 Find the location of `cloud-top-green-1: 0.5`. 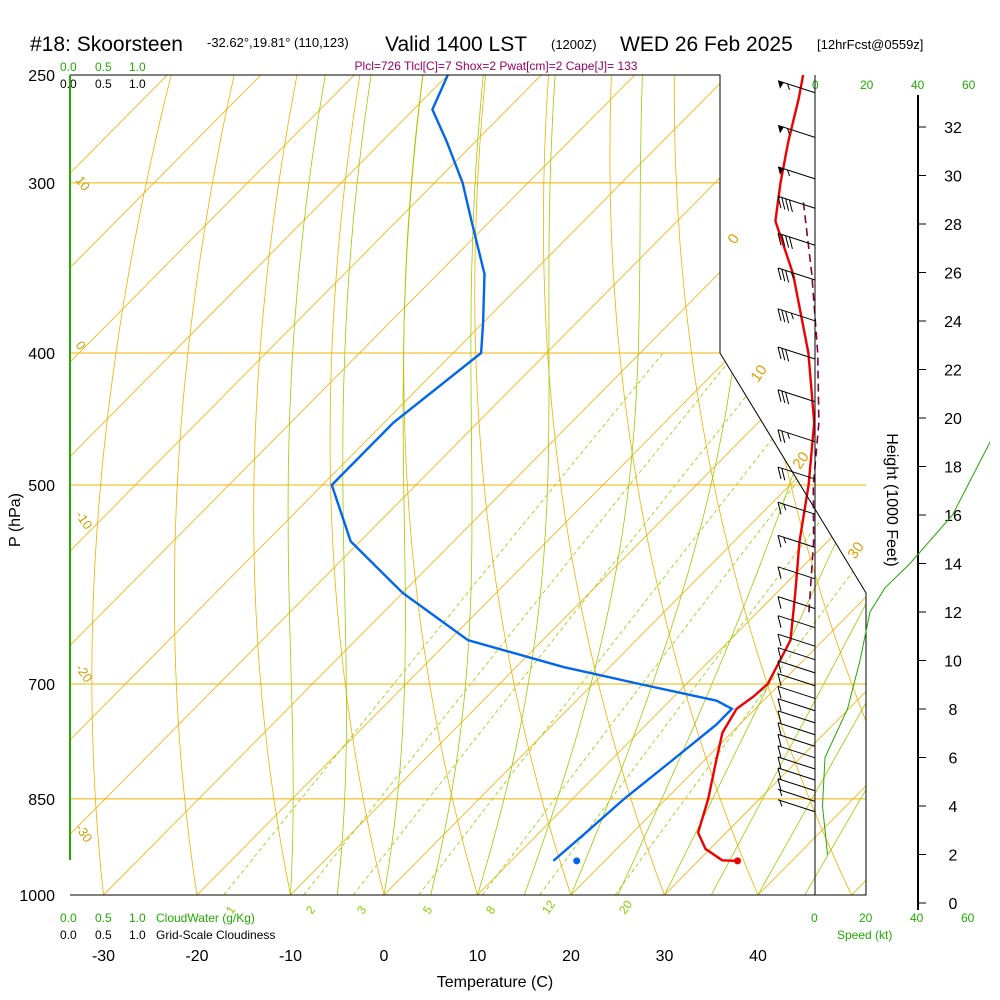

cloud-top-green-1: 0.5 is located at coordinates (103, 67).